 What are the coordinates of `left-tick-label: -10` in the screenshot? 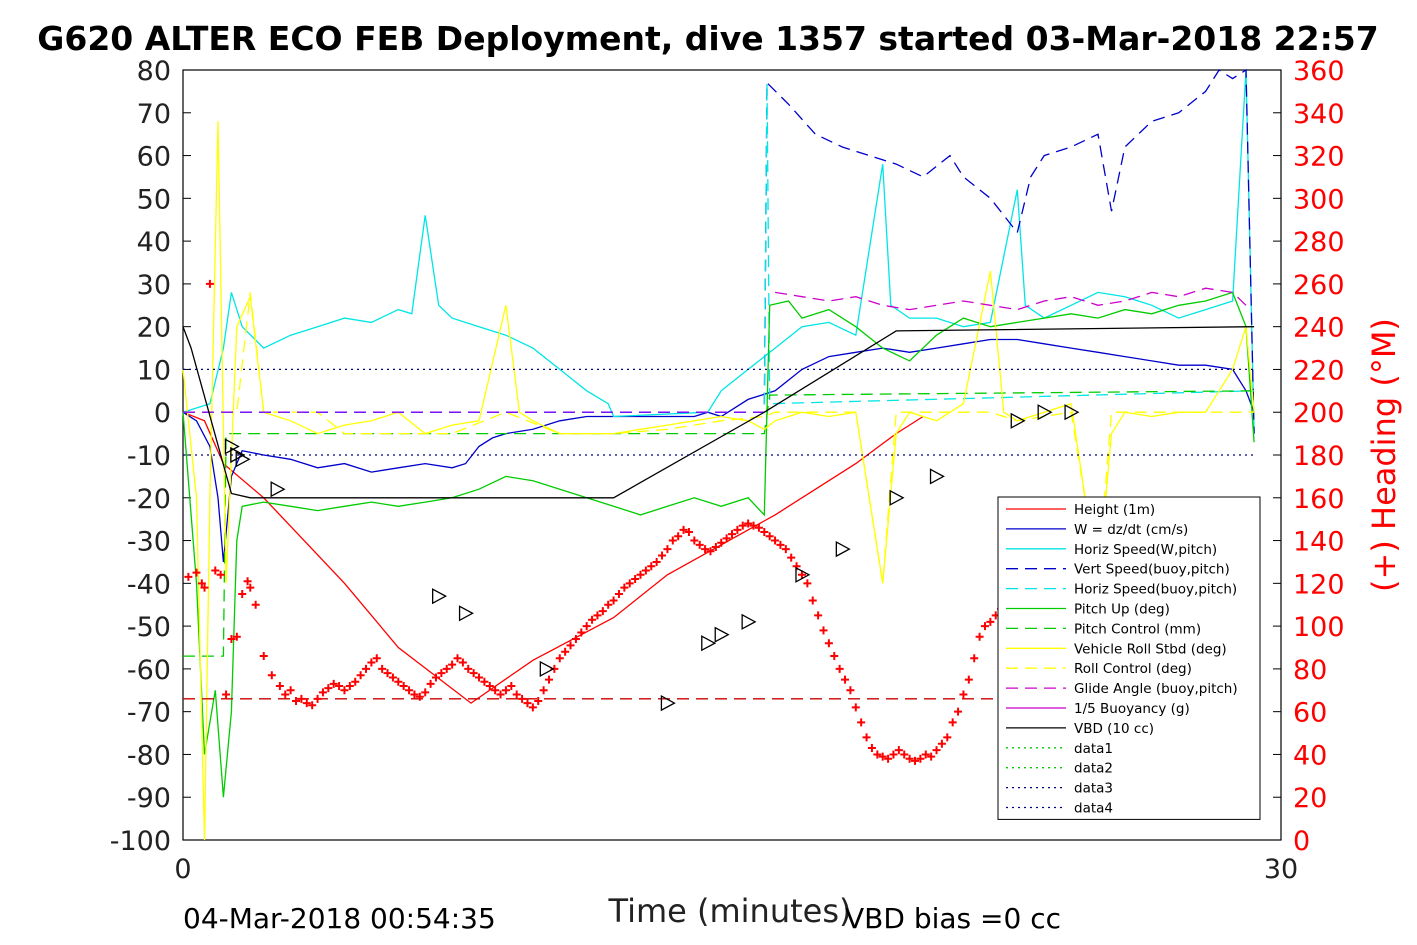 It's located at (149, 456).